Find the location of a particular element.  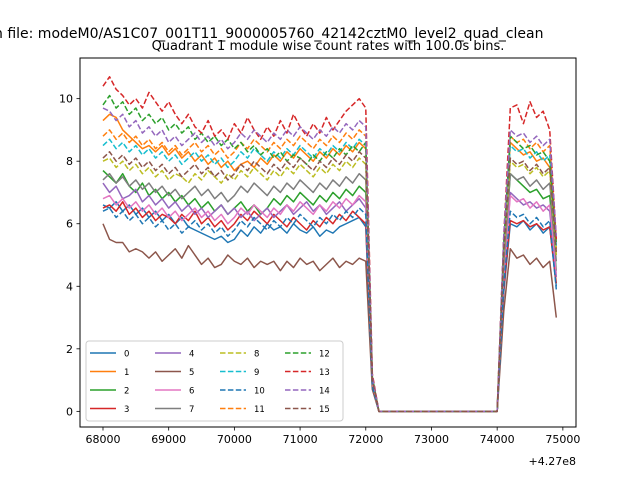

y-tick-label: 2 is located at coordinates (69, 349).